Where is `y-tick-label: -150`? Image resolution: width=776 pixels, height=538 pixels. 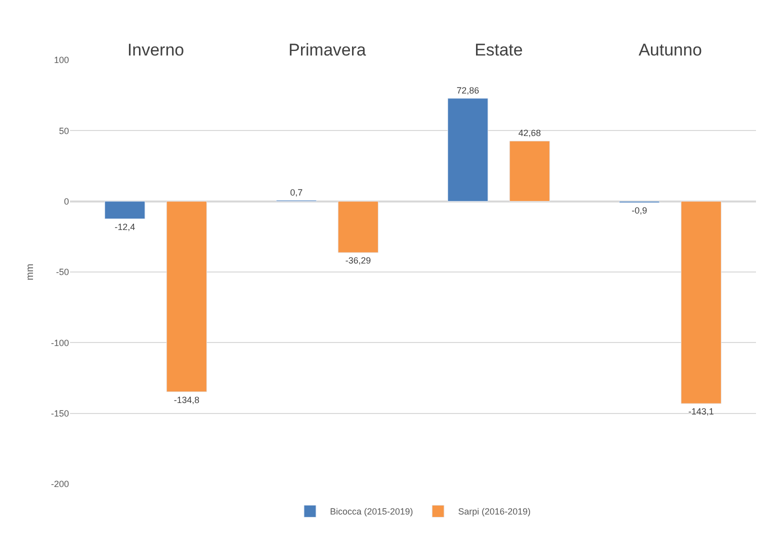 y-tick-label: -150 is located at coordinates (59, 413).